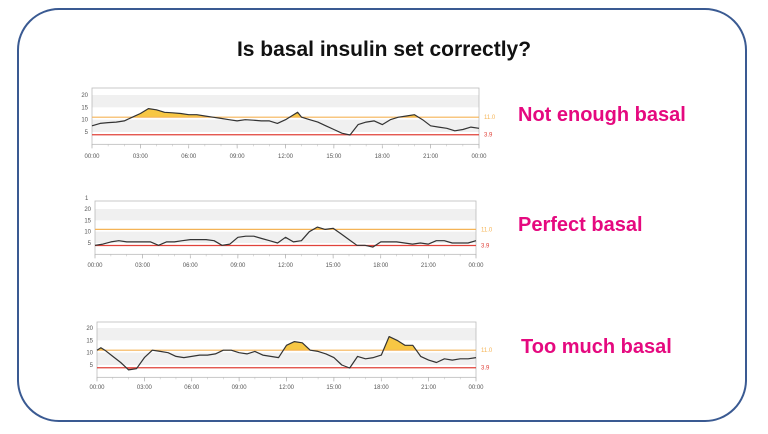 Image resolution: width=768 pixels, height=434 pixels. I want to click on label-not-enough-basal: Not enough basal, so click(602, 115).